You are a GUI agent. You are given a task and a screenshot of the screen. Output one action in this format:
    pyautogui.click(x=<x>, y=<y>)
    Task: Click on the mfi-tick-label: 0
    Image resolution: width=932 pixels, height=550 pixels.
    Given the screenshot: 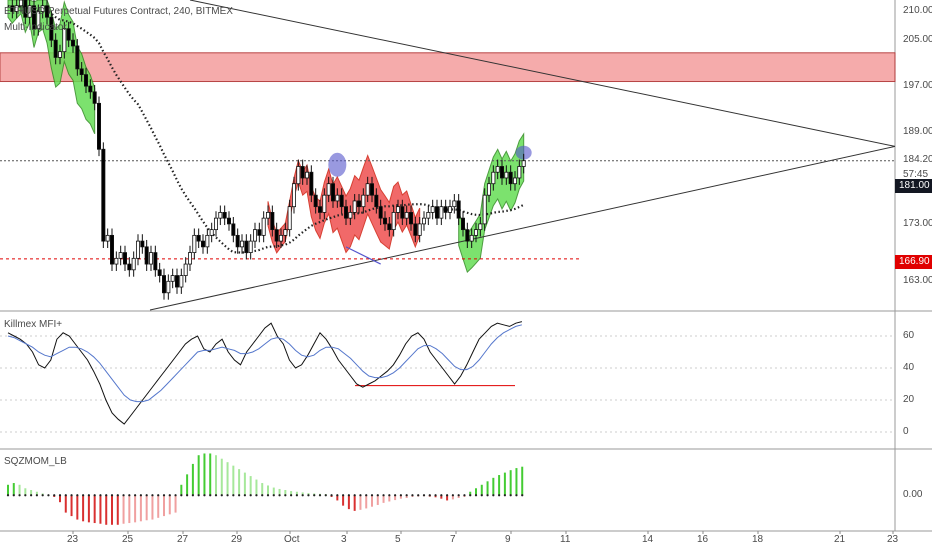 What is the action you would take?
    pyautogui.click(x=906, y=431)
    